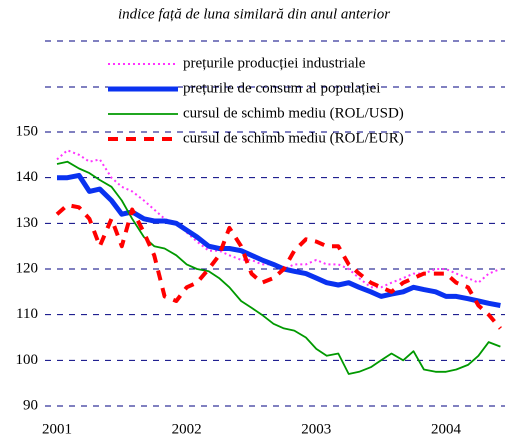 This screenshot has width=505, height=439. I want to click on x-tick-label: 2004, so click(446, 429).